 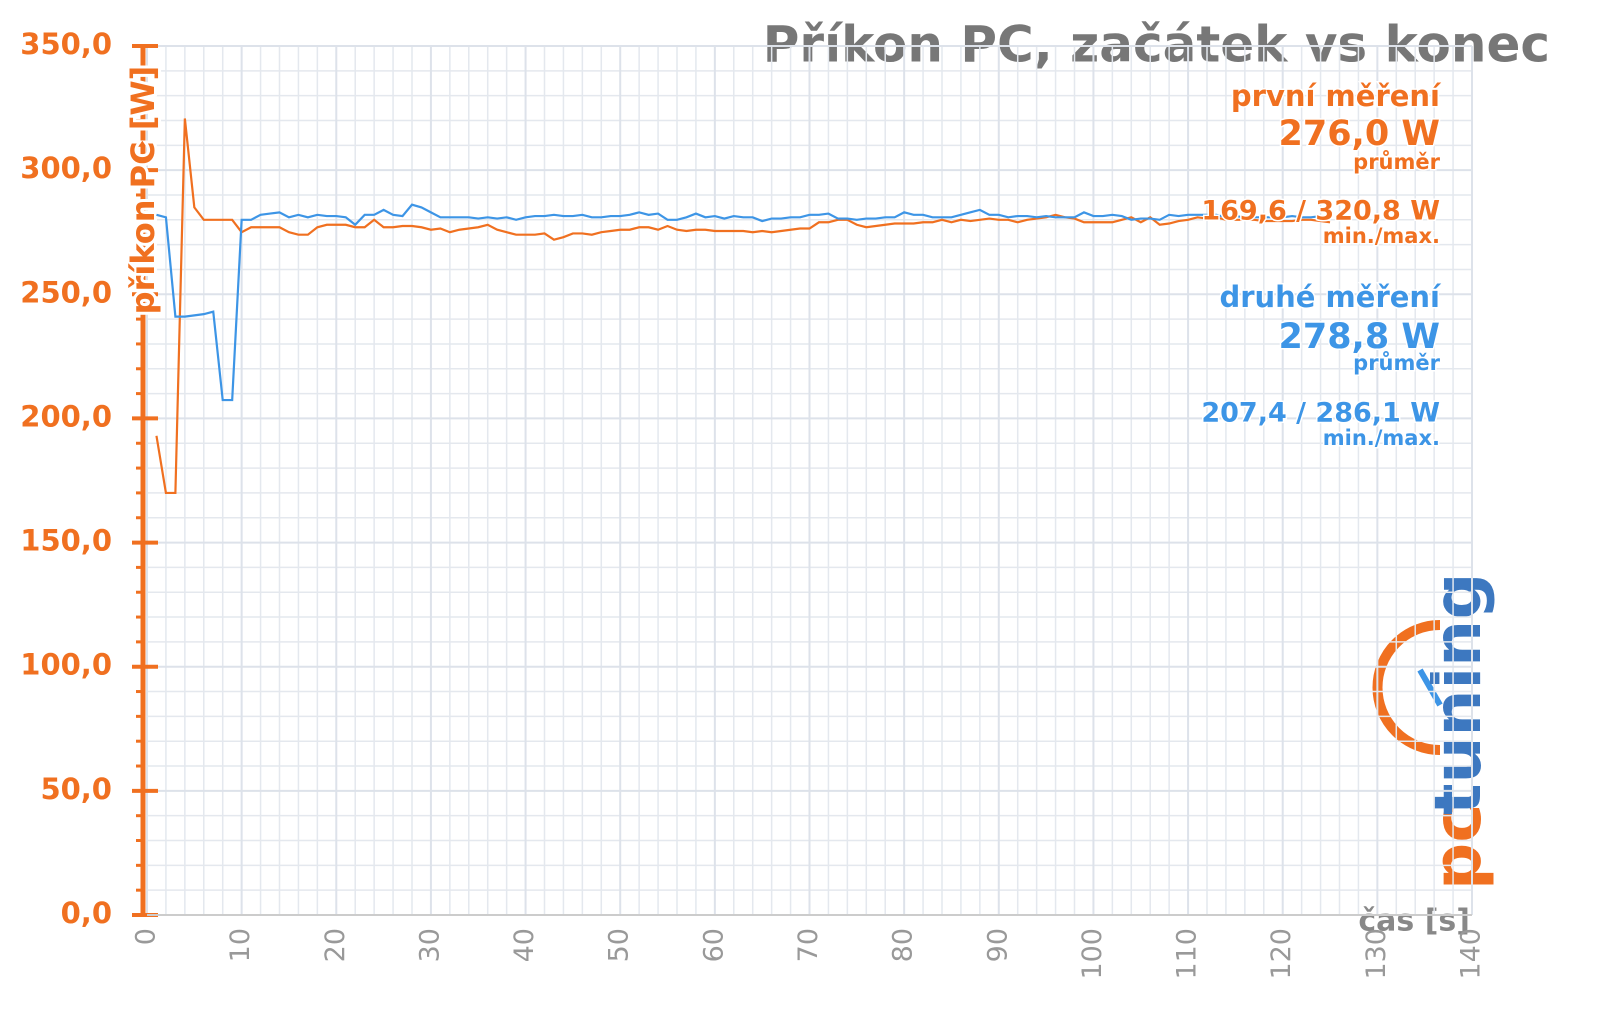 What do you see at coordinates (86, 913) in the screenshot?
I see `y-tick-label: 0,0` at bounding box center [86, 913].